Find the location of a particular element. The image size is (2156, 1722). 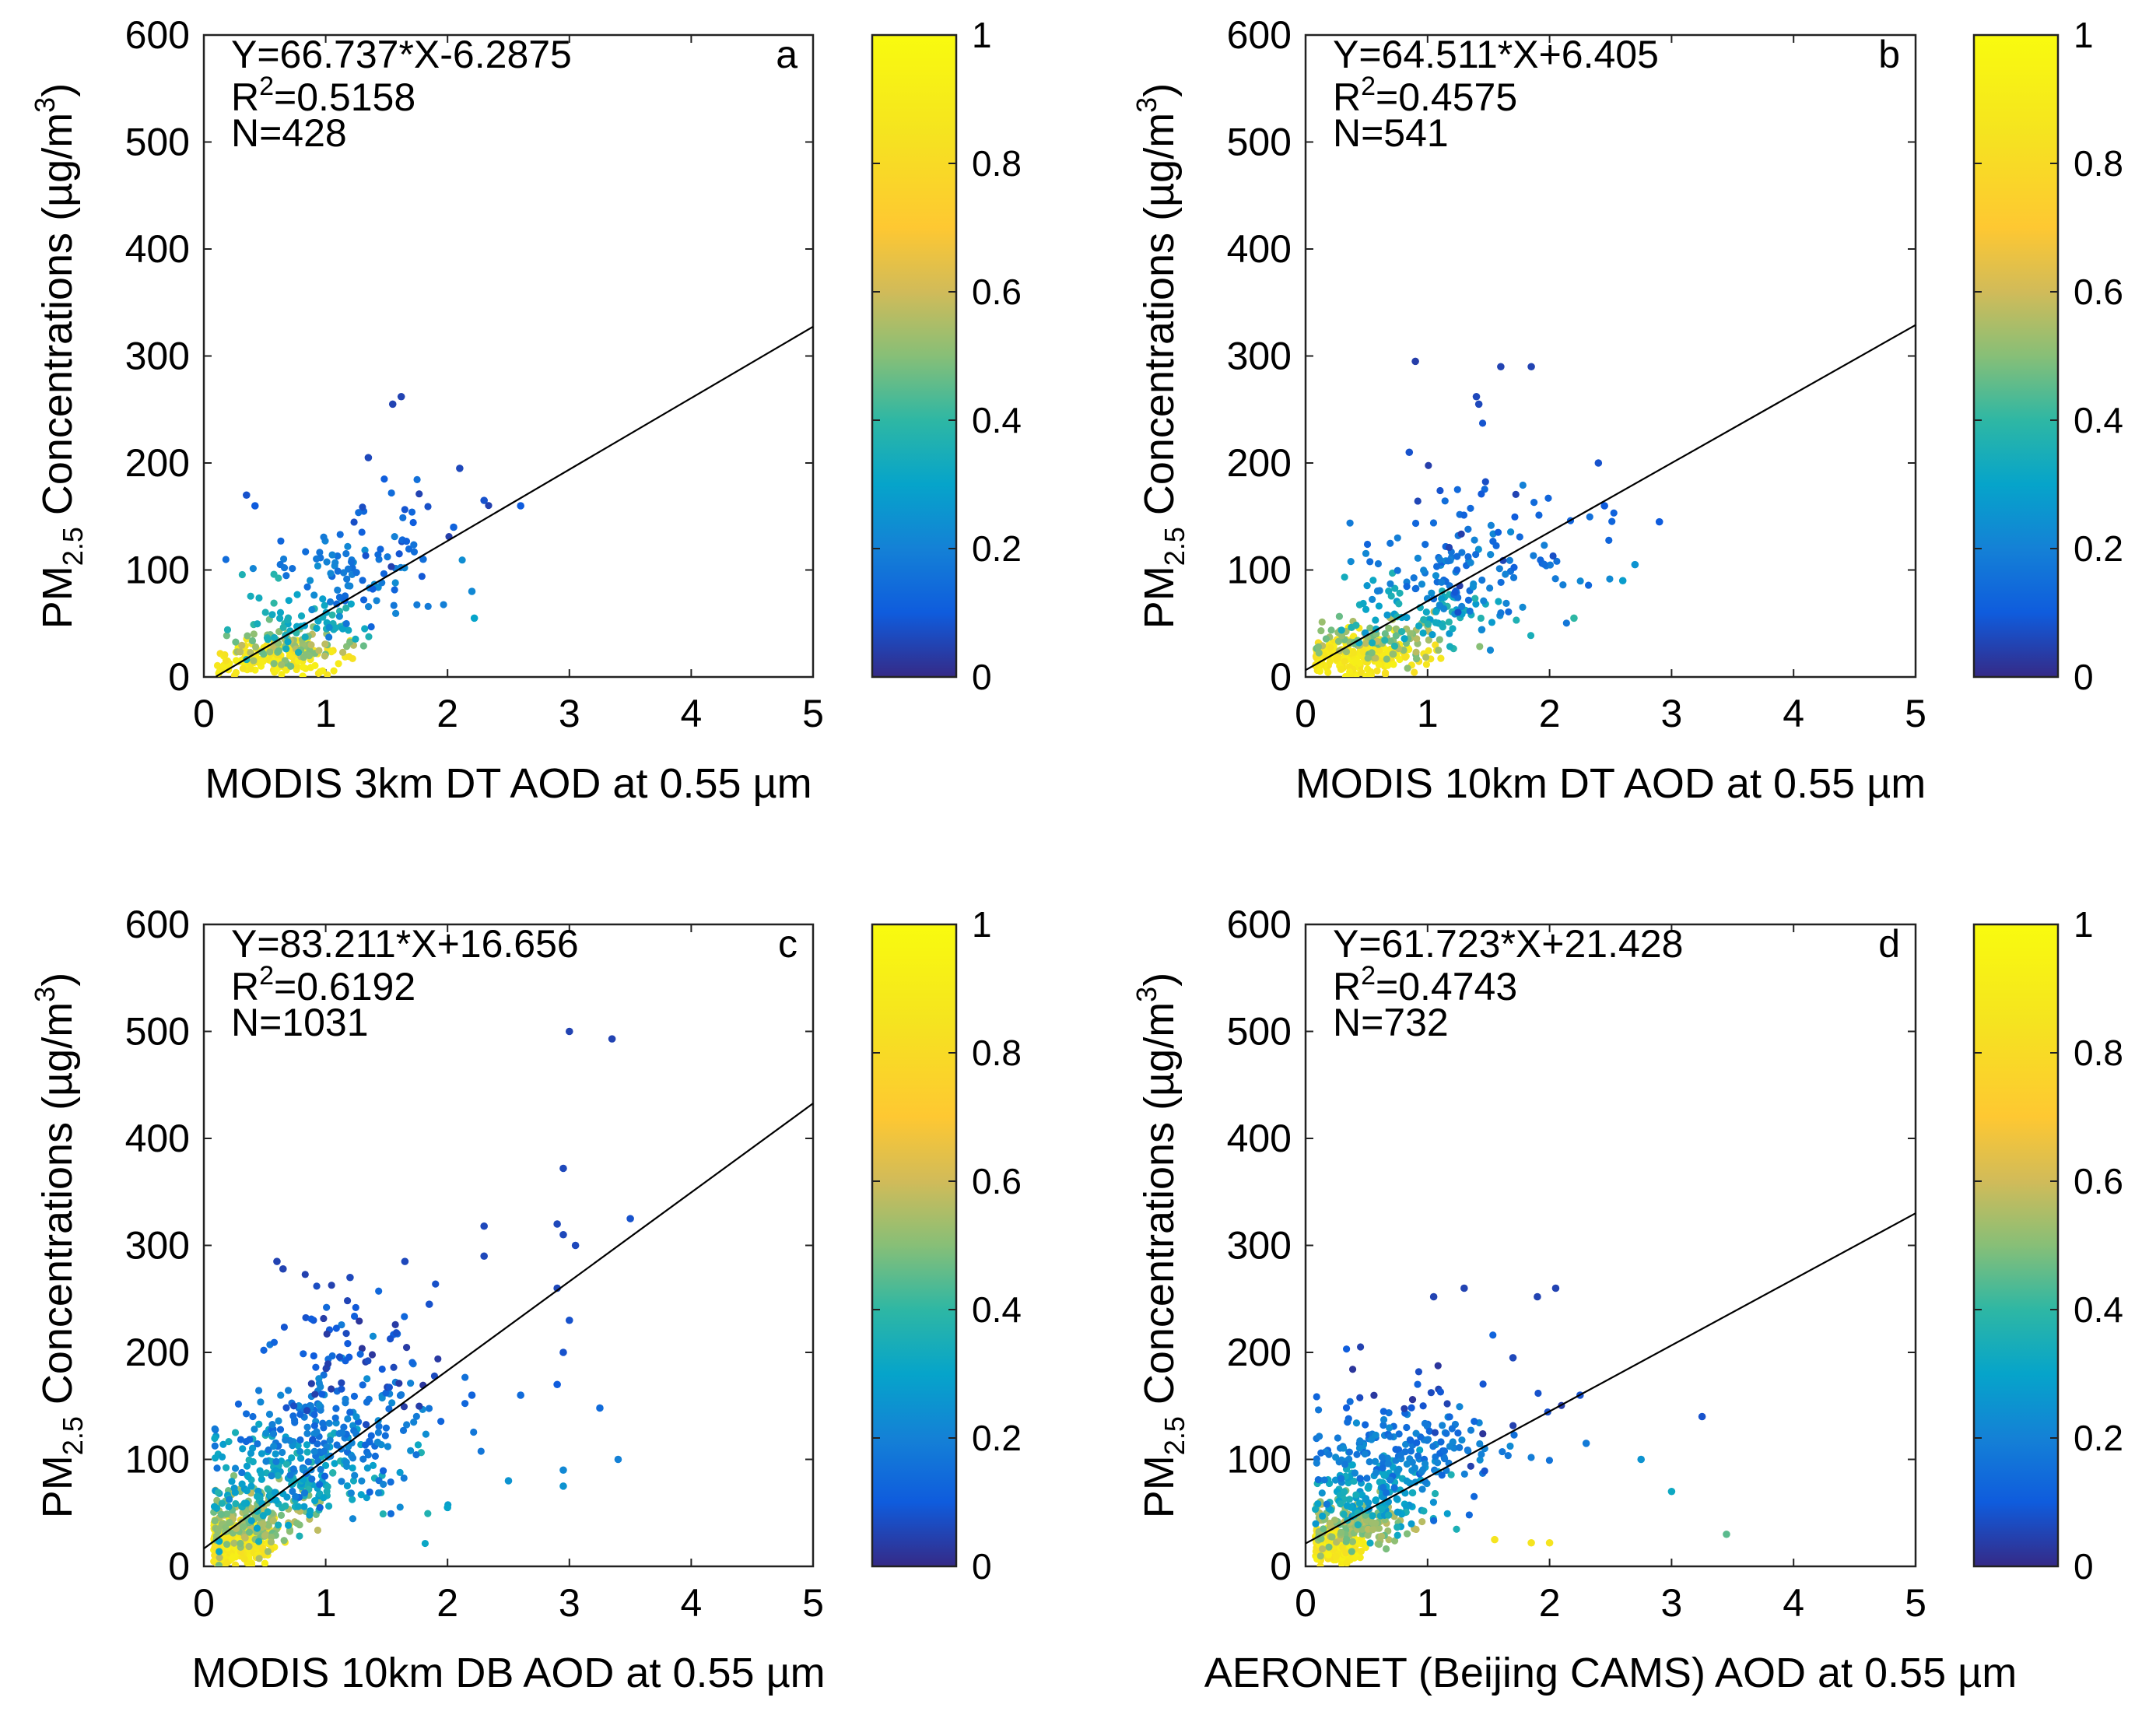

colorbar-tick-label: 1 is located at coordinates (2084, 924).